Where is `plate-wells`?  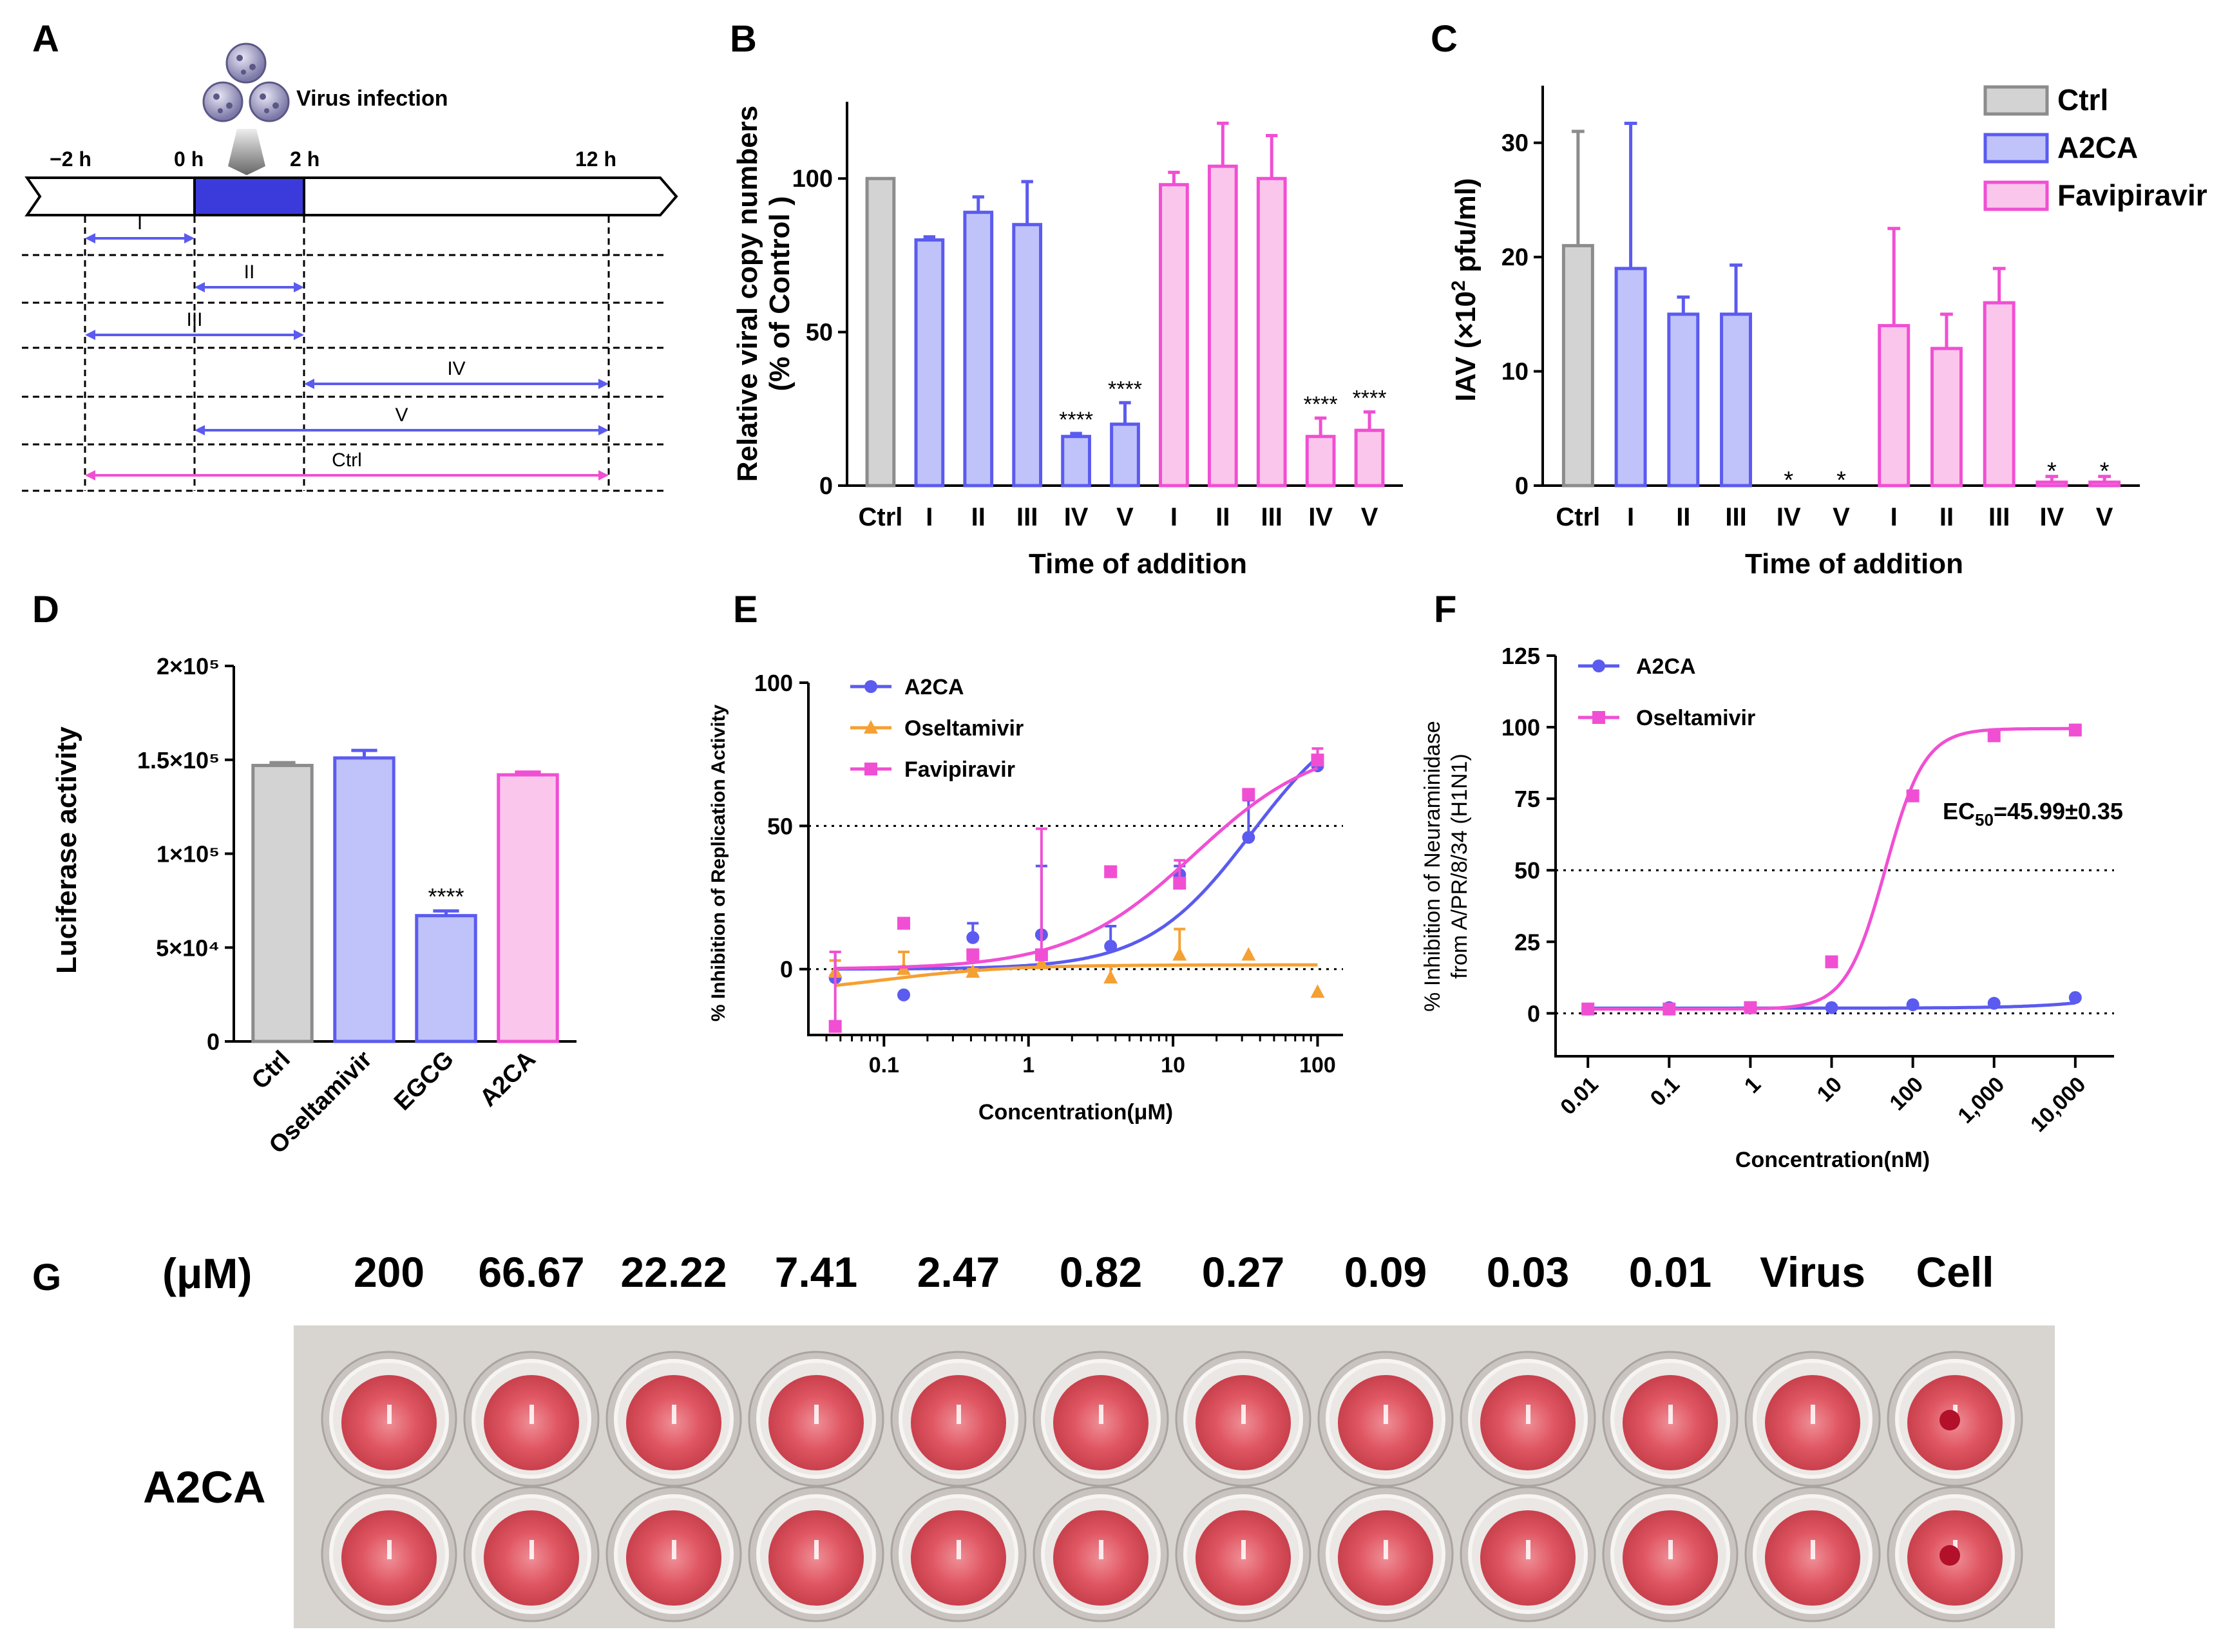
plate-wells is located at coordinates (1172, 1487).